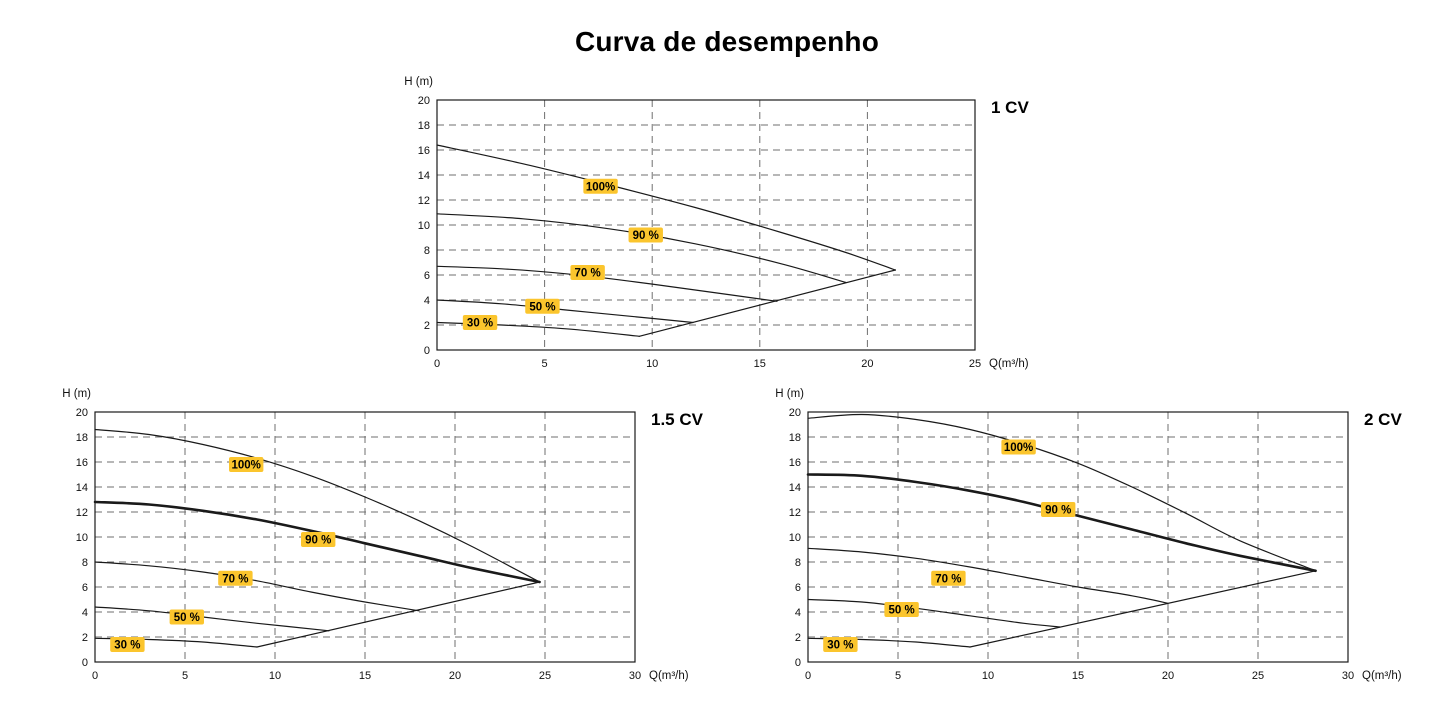 The image size is (1454, 706). What do you see at coordinates (1010, 107) in the screenshot?
I see `chart-title: 1 CV` at bounding box center [1010, 107].